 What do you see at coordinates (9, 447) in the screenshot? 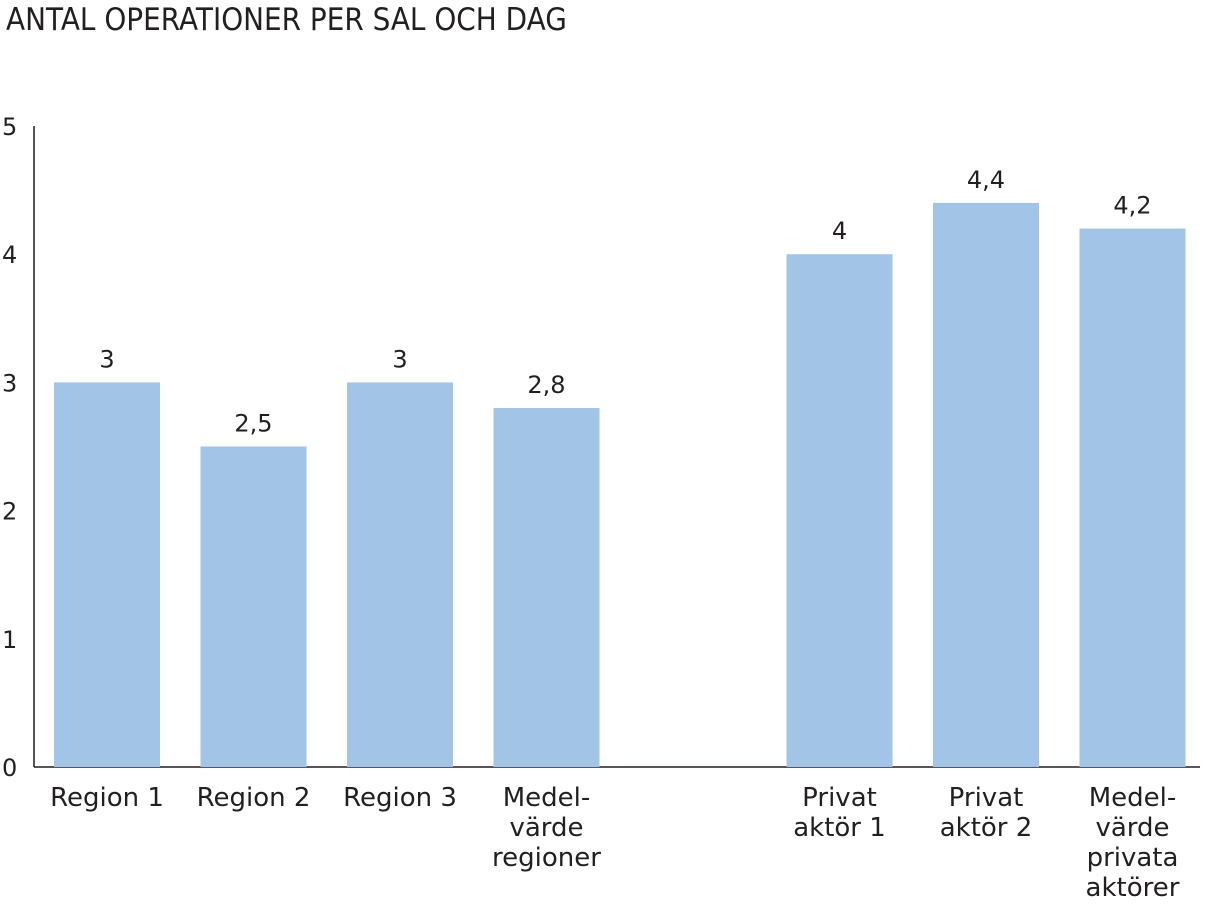
I see `y-axis-ticks: 0 1 2 3 4 5` at bounding box center [9, 447].